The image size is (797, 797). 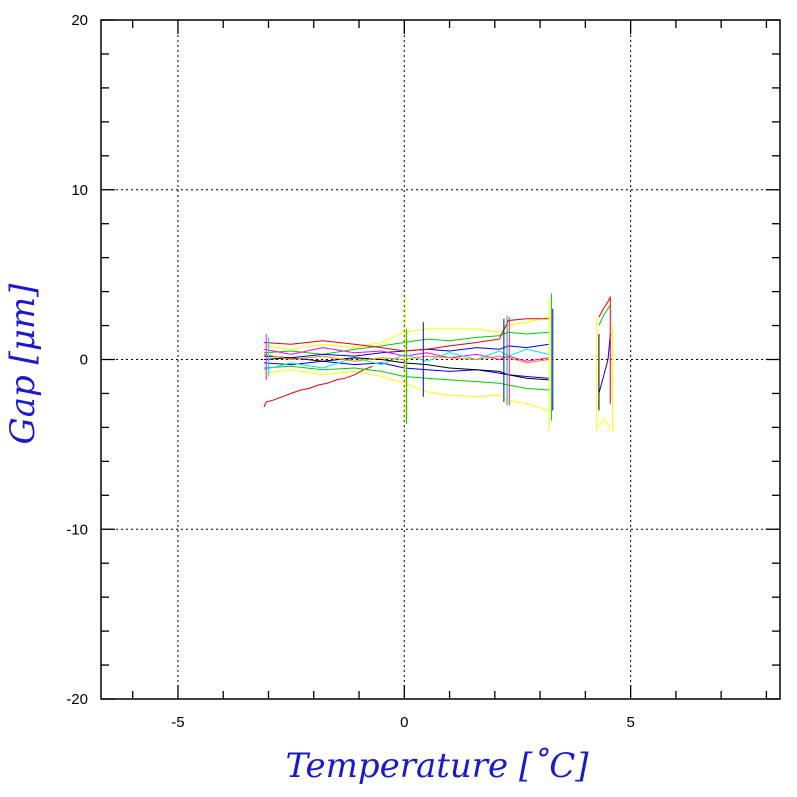 I want to click on x-axis-title: Temperature [˚C], so click(x=437, y=766).